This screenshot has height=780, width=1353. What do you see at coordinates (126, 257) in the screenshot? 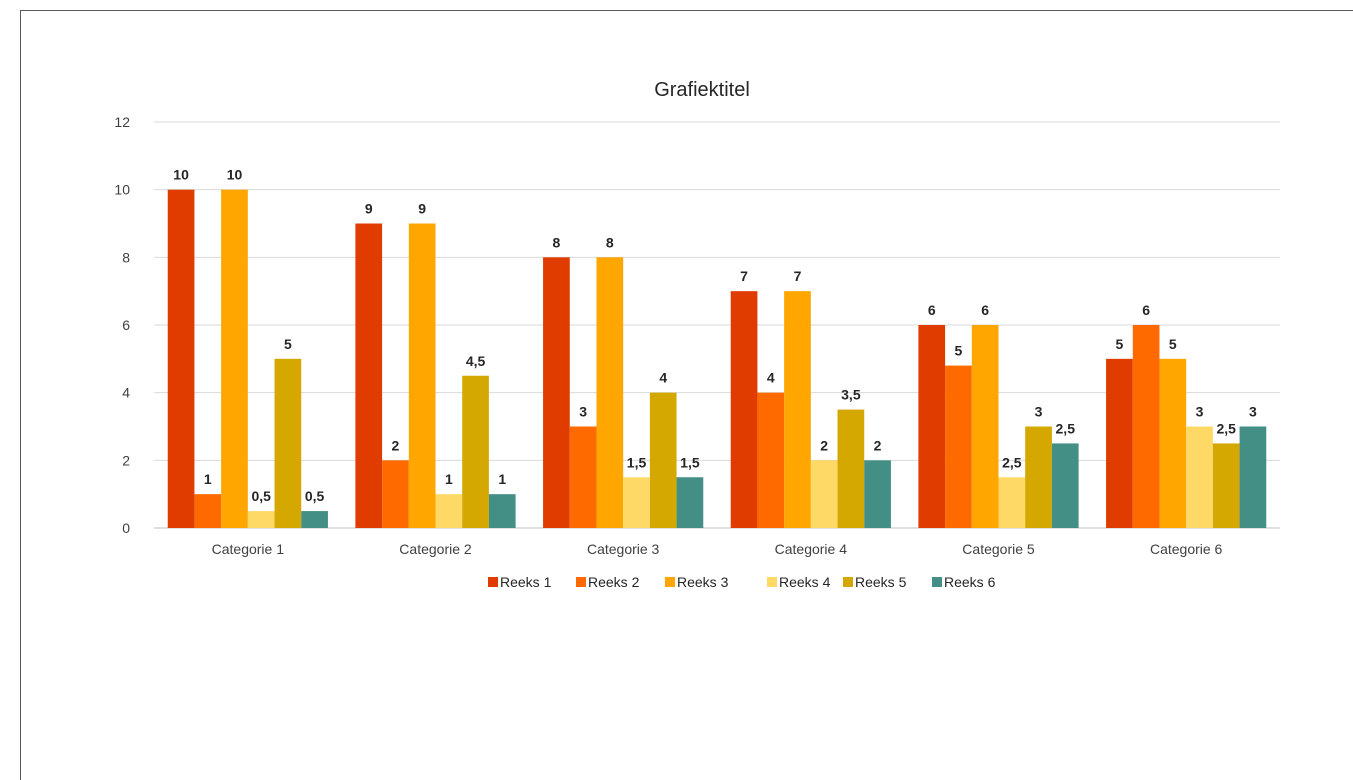
I see `y-tick-label: 8` at bounding box center [126, 257].